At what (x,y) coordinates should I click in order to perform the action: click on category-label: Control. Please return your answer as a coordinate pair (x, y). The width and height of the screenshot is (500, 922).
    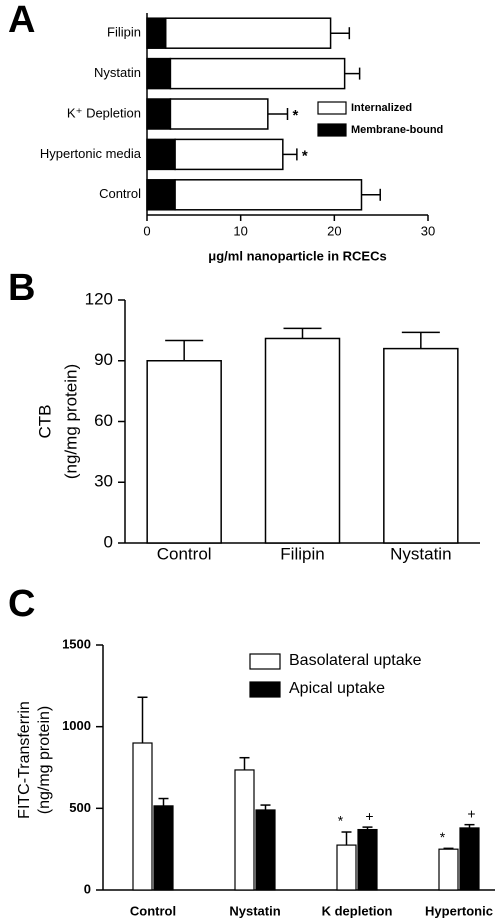
    Looking at the image, I should click on (120, 193).